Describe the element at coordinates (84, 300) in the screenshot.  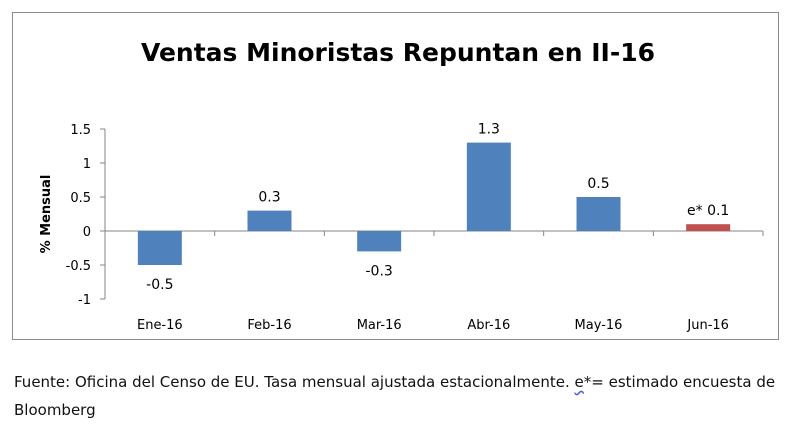
I see `y-tick-label: -1` at that location.